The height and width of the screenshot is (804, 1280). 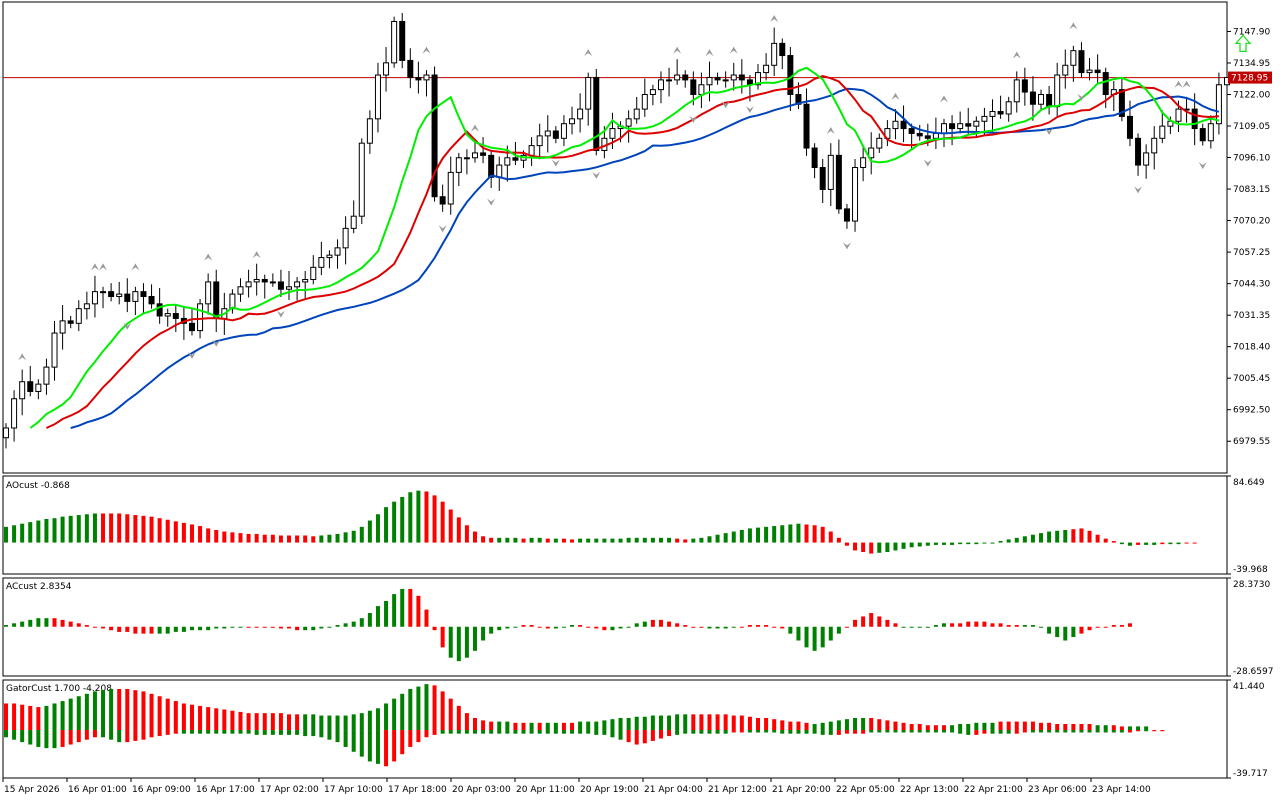 I want to click on gator-panel: GatorCust 1.700 -4.208 41.440-39.717, so click(x=635, y=729).